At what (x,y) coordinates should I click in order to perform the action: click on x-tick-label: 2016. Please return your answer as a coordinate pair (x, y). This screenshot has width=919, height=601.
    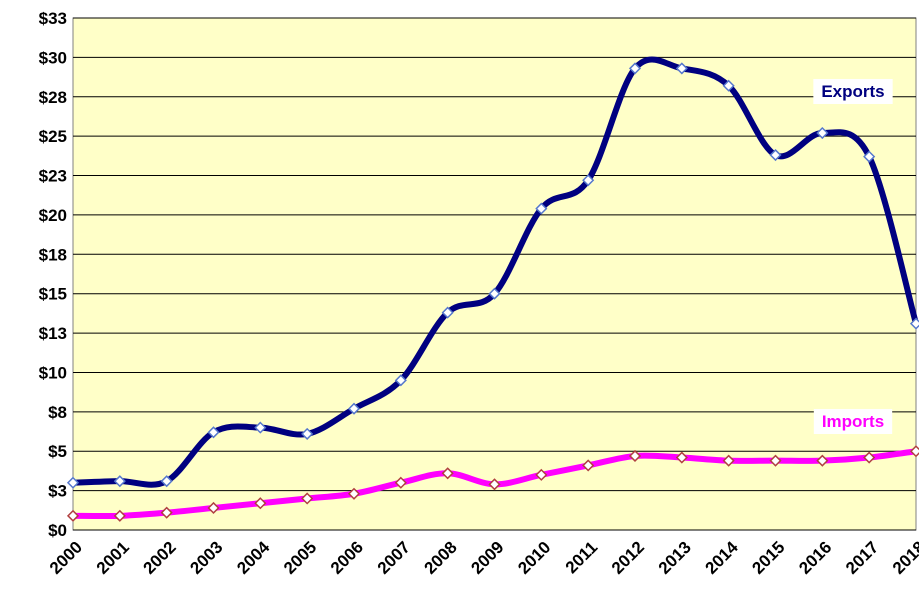
    Looking at the image, I should click on (815, 558).